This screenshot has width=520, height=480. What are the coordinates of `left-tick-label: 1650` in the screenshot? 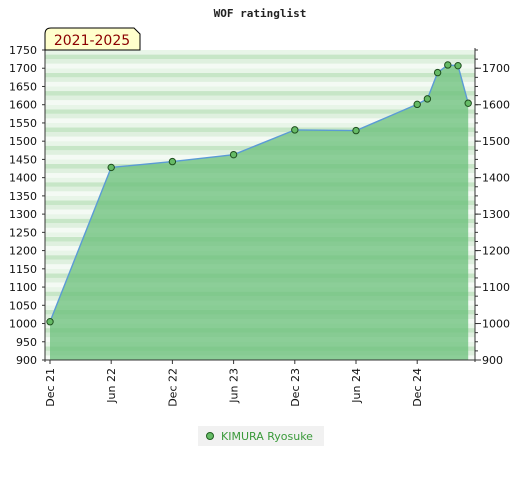 It's located at (23, 86).